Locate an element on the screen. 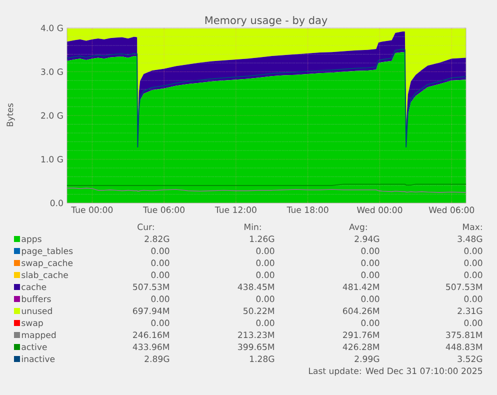  text: Last update: Wed Dec 31 07:10:00 2025 is located at coordinates (395, 372).